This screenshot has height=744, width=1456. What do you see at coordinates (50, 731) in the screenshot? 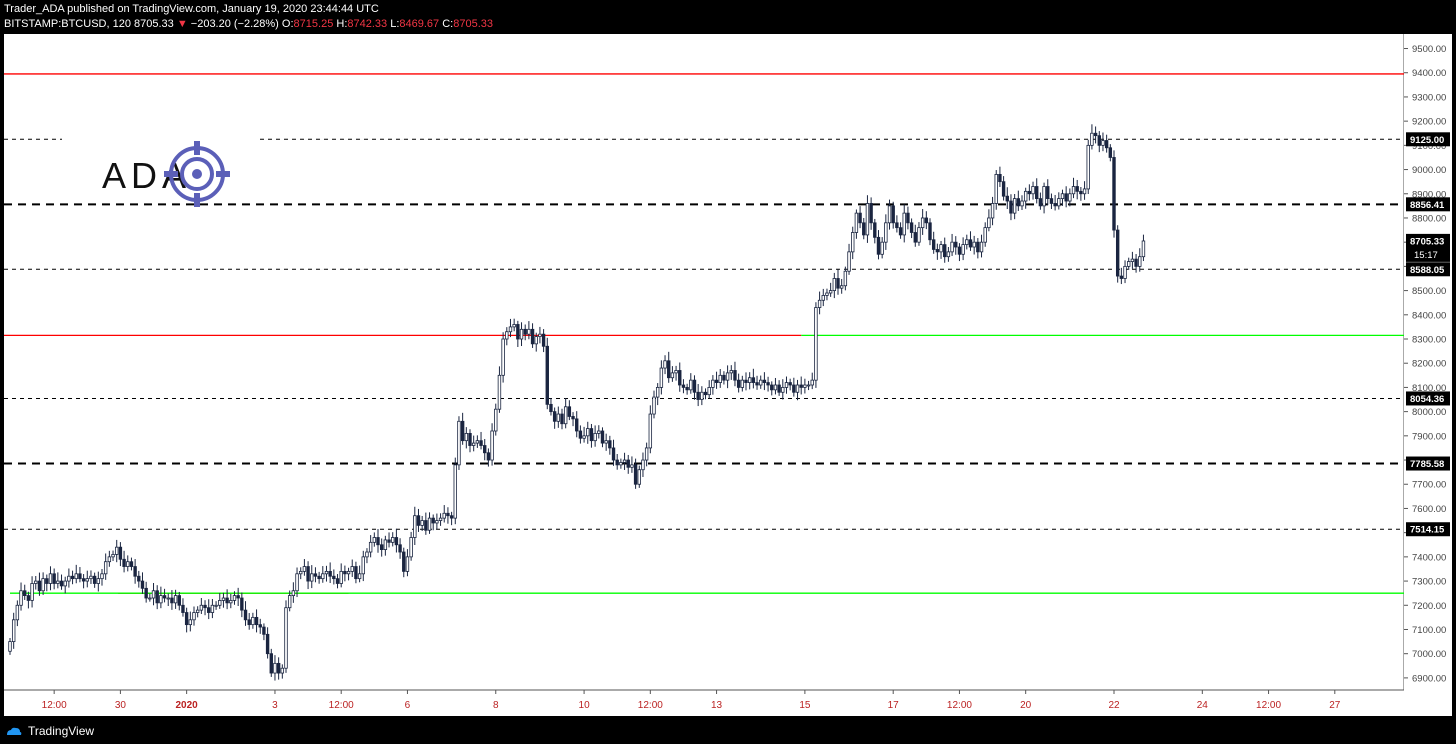
I see `tradingview-brand: TradingView` at bounding box center [50, 731].